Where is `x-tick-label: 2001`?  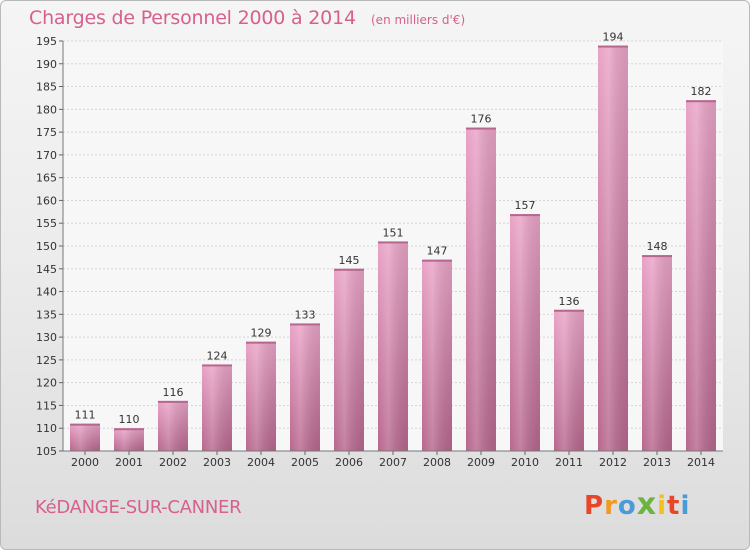 x-tick-label: 2001 is located at coordinates (129, 462).